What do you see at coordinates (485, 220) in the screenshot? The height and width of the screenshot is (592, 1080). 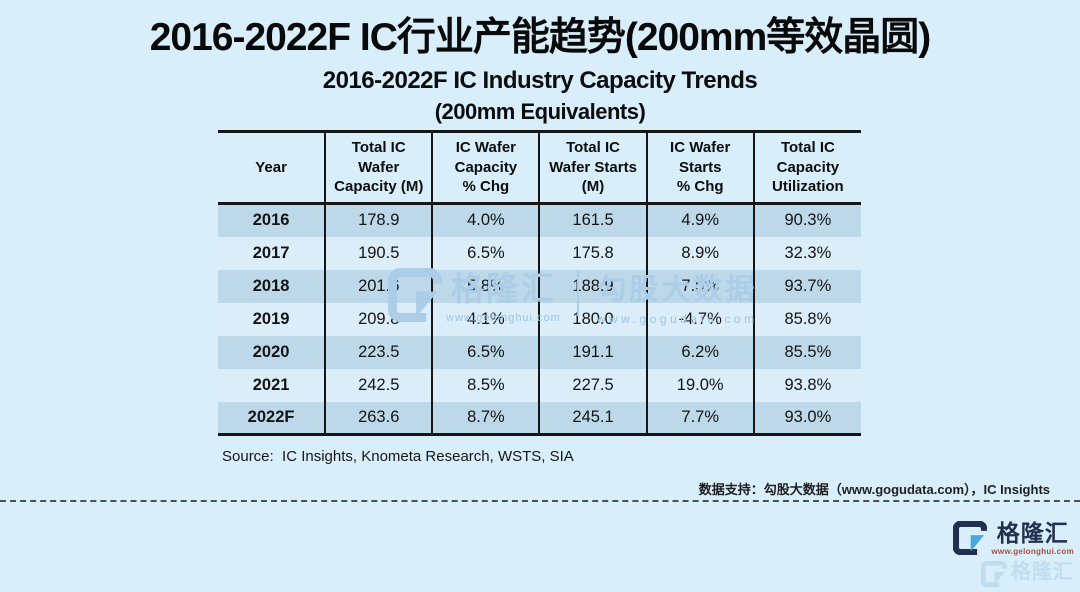 I see `value-cell: 4.0%` at bounding box center [485, 220].